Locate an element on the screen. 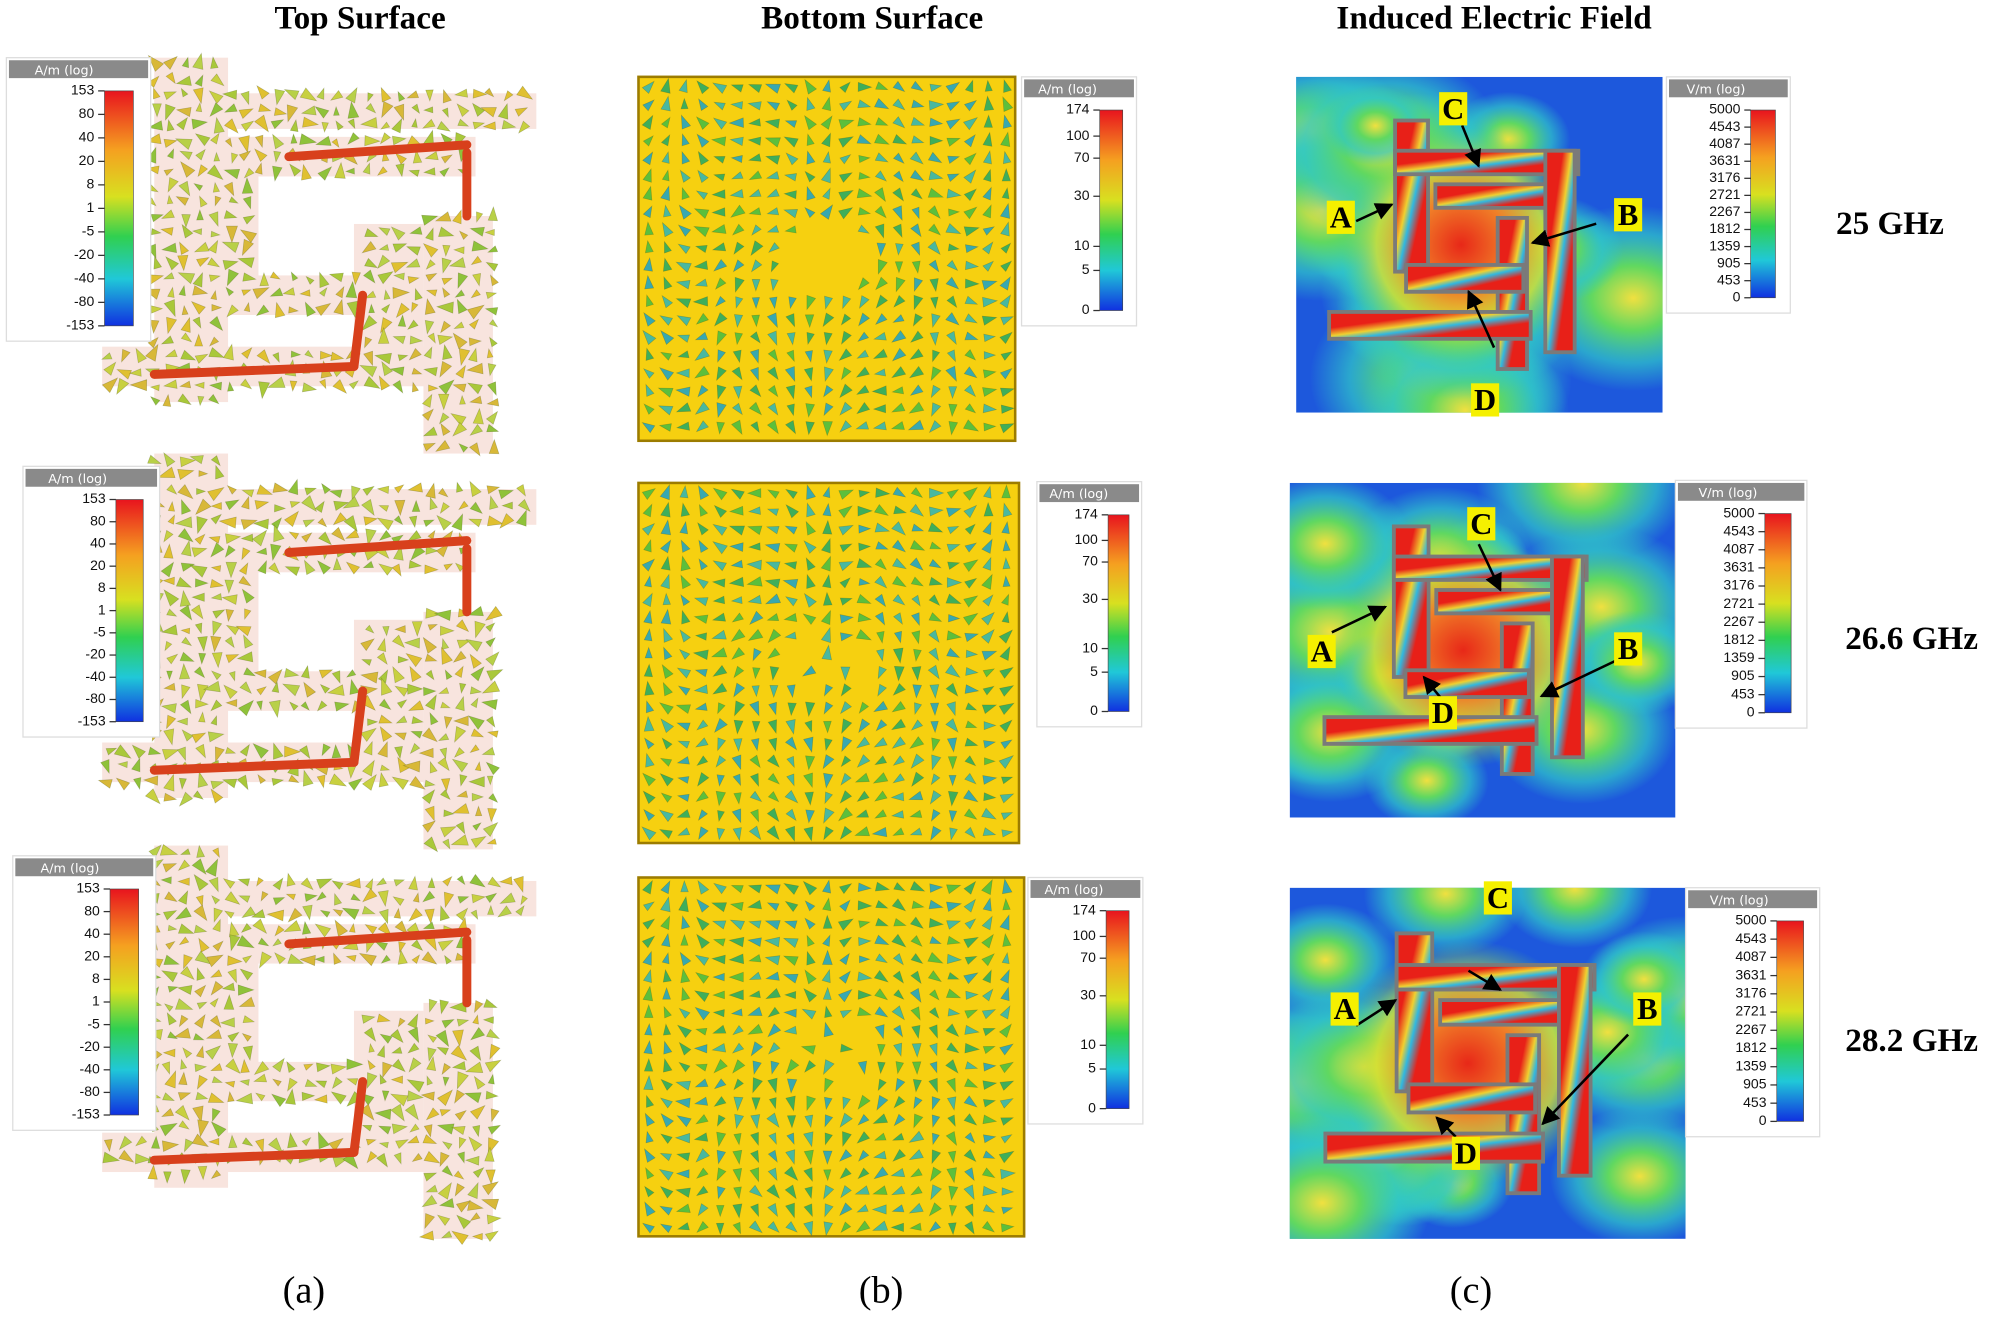 The height and width of the screenshot is (1317, 2001). colorbar-tick-label: 100 is located at coordinates (1078, 135).